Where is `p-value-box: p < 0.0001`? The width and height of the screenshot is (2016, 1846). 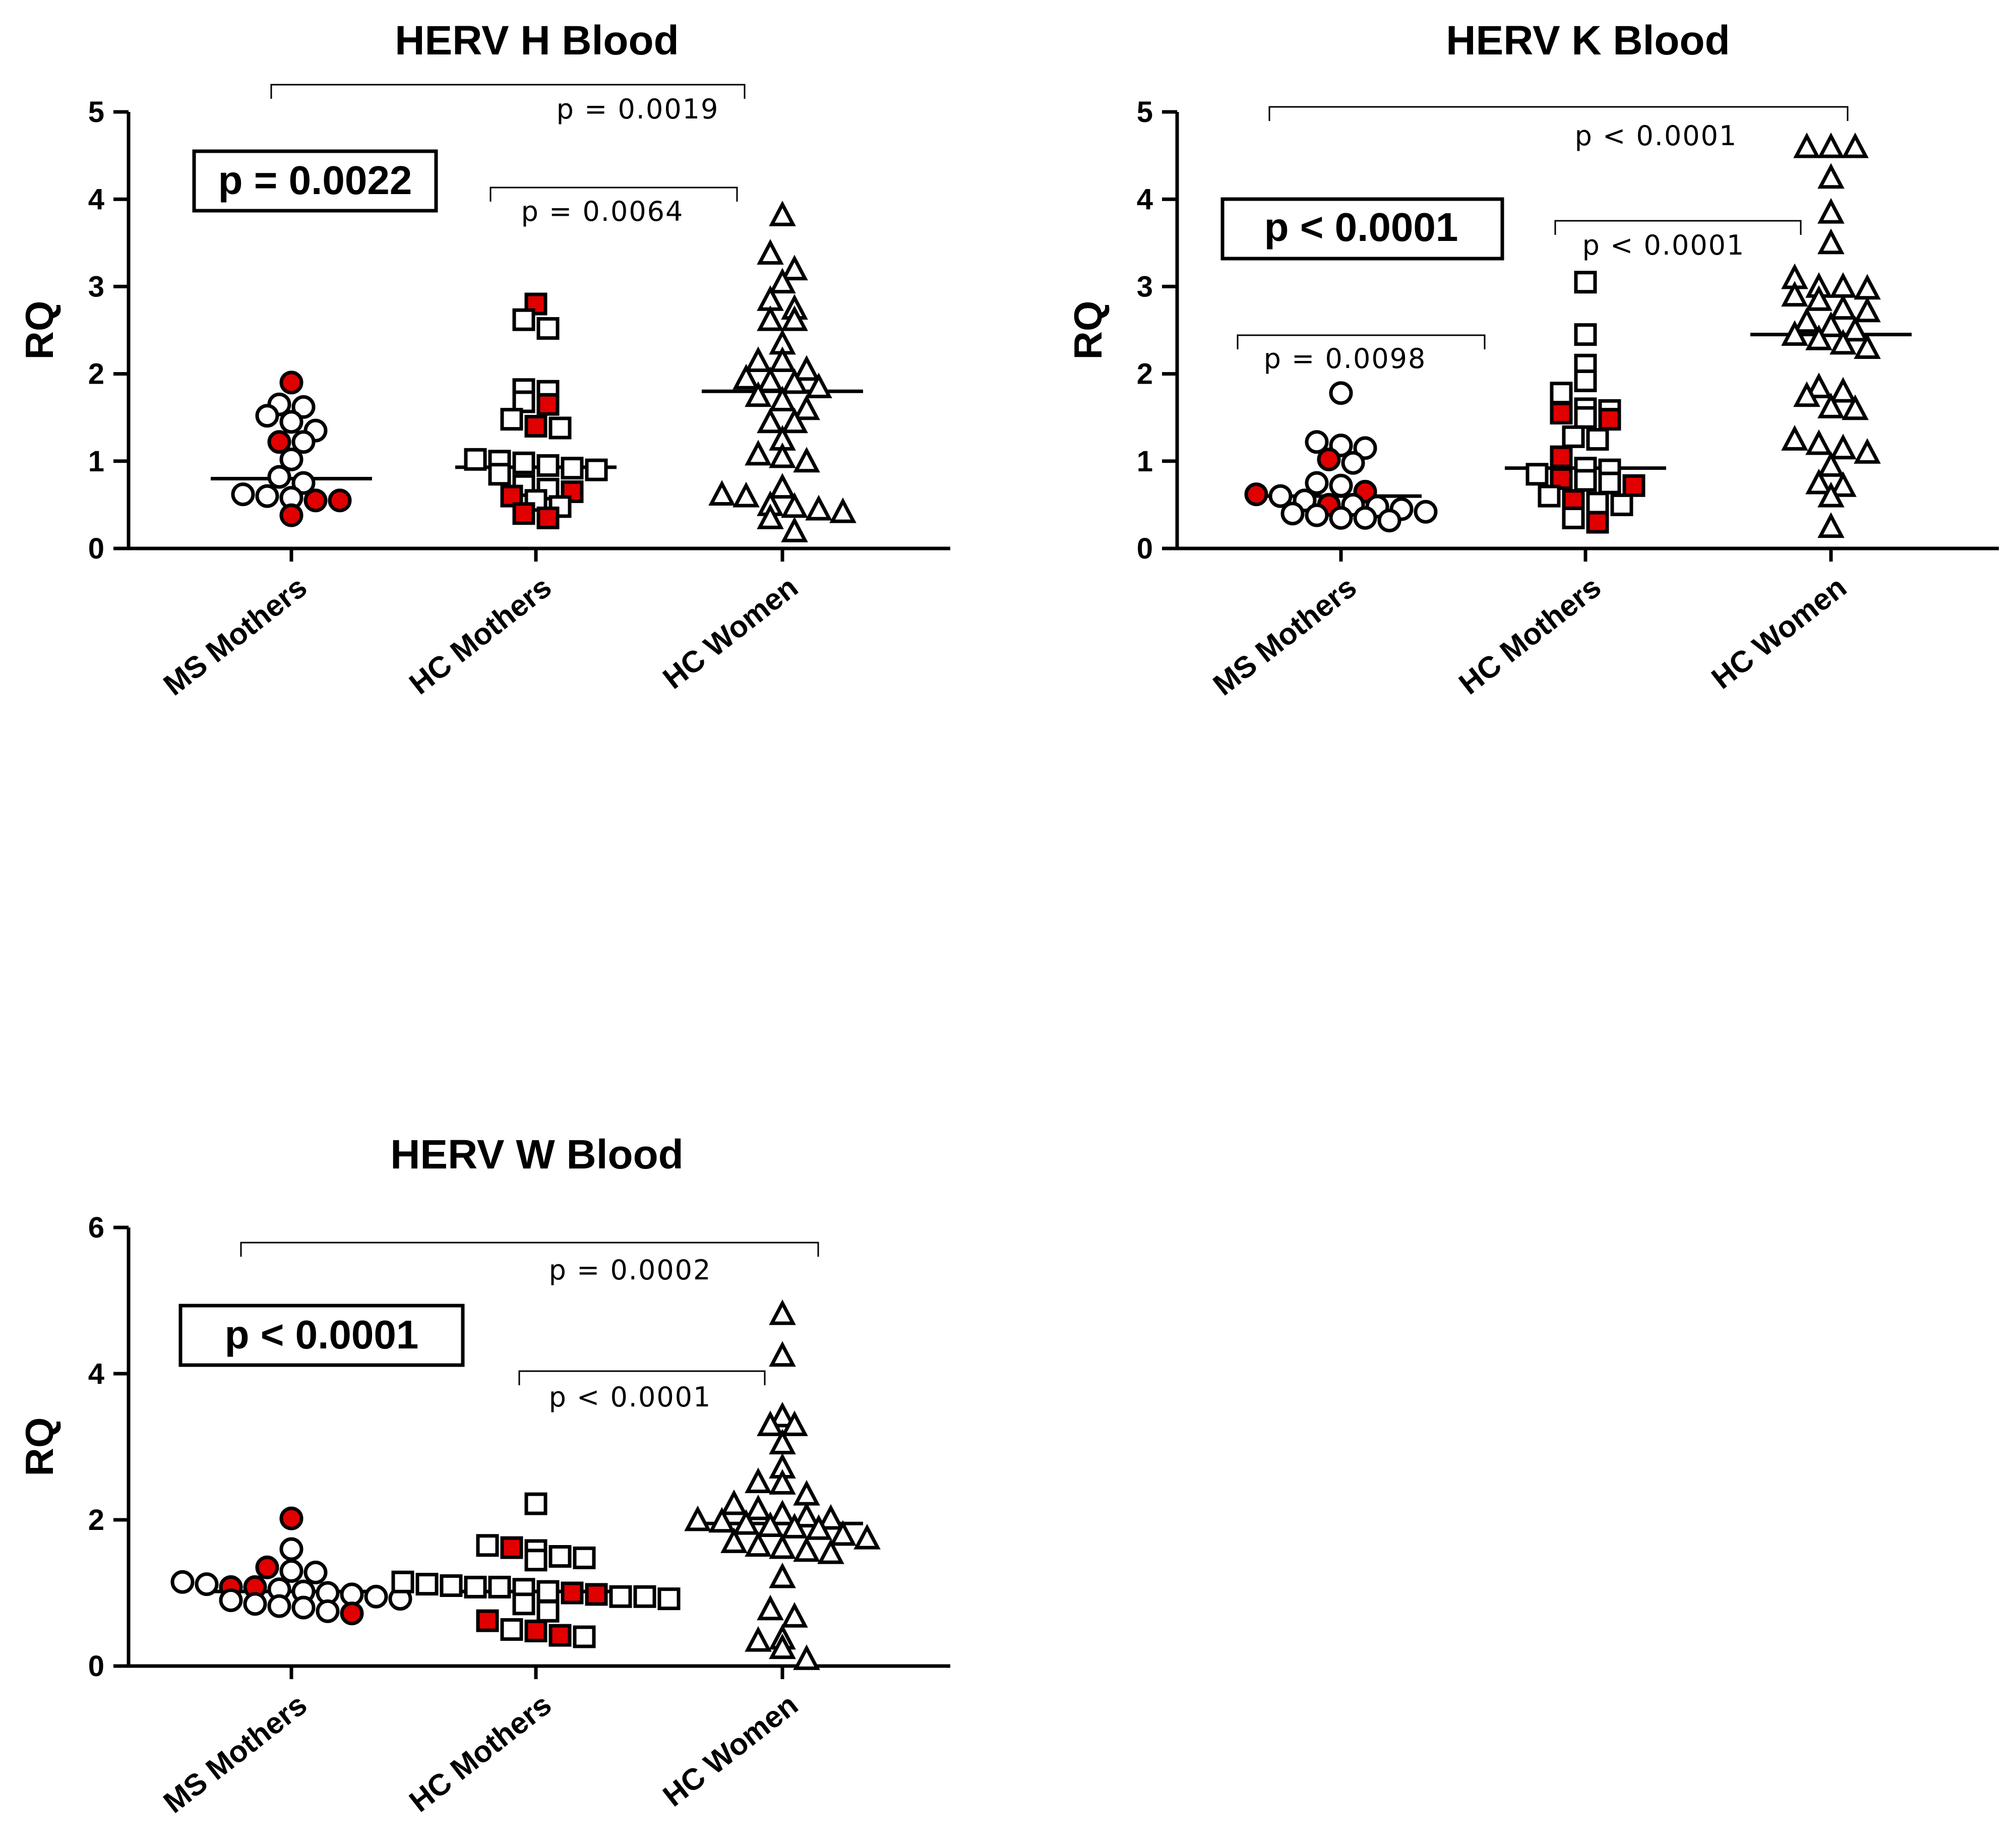 p-value-box: p < 0.0001 is located at coordinates (321, 1335).